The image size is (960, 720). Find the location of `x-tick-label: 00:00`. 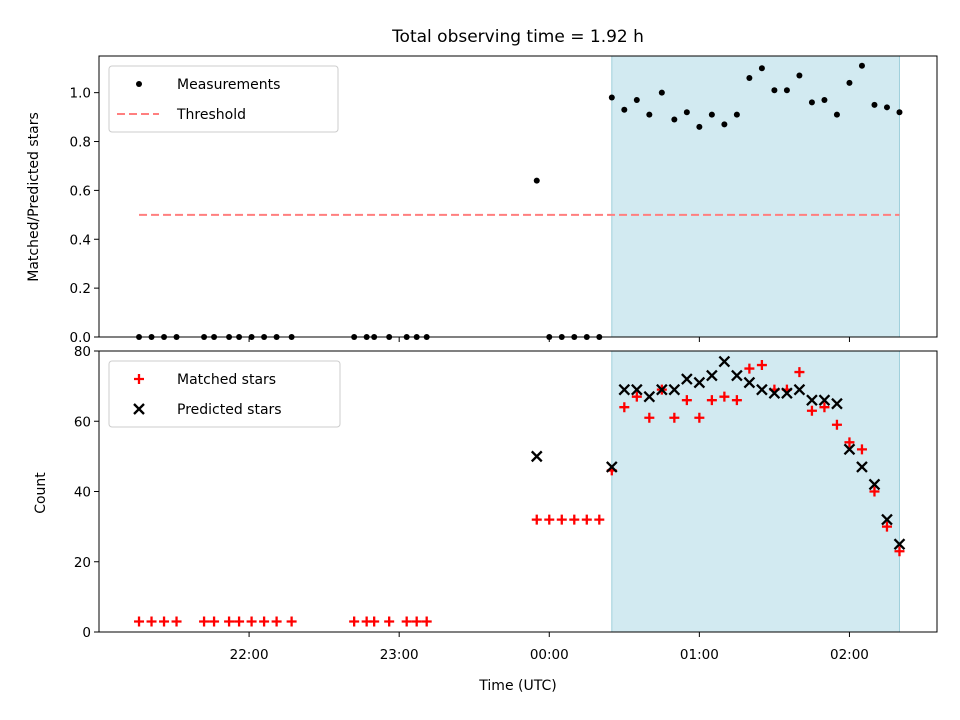

x-tick-label: 00:00 is located at coordinates (549, 655).